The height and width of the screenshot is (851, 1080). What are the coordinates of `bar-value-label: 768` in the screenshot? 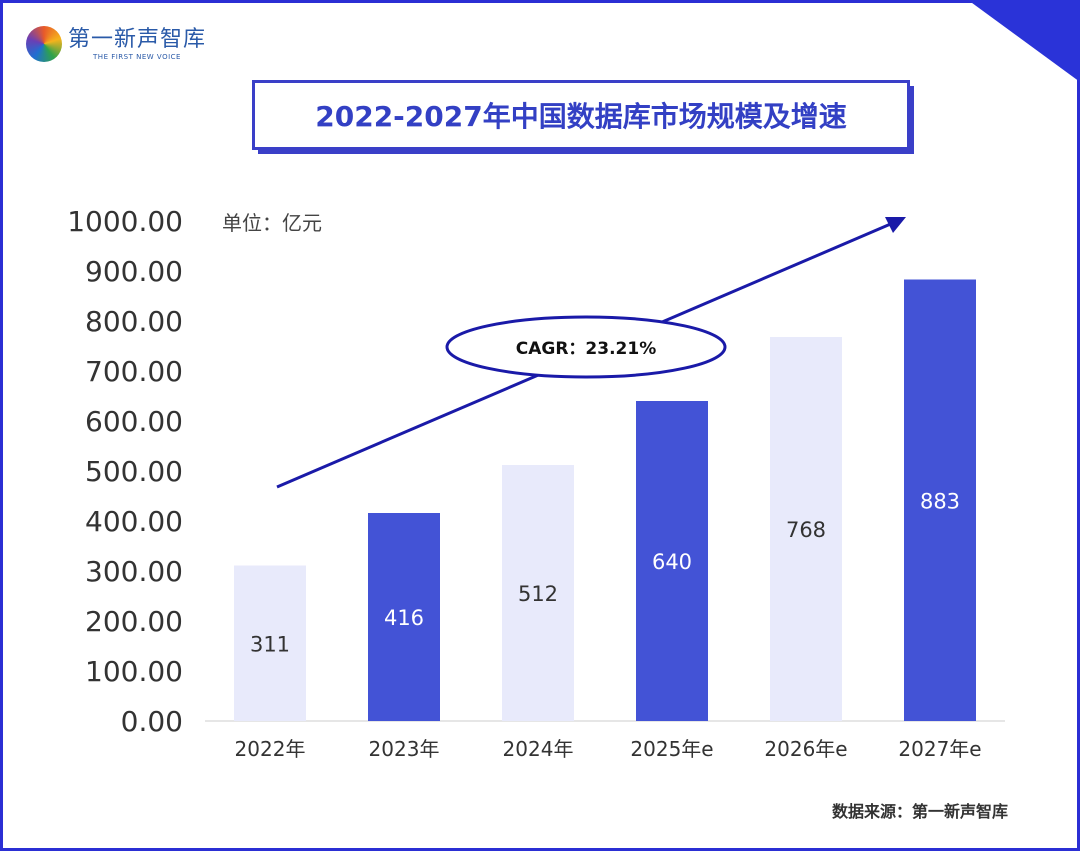 It's located at (806, 530).